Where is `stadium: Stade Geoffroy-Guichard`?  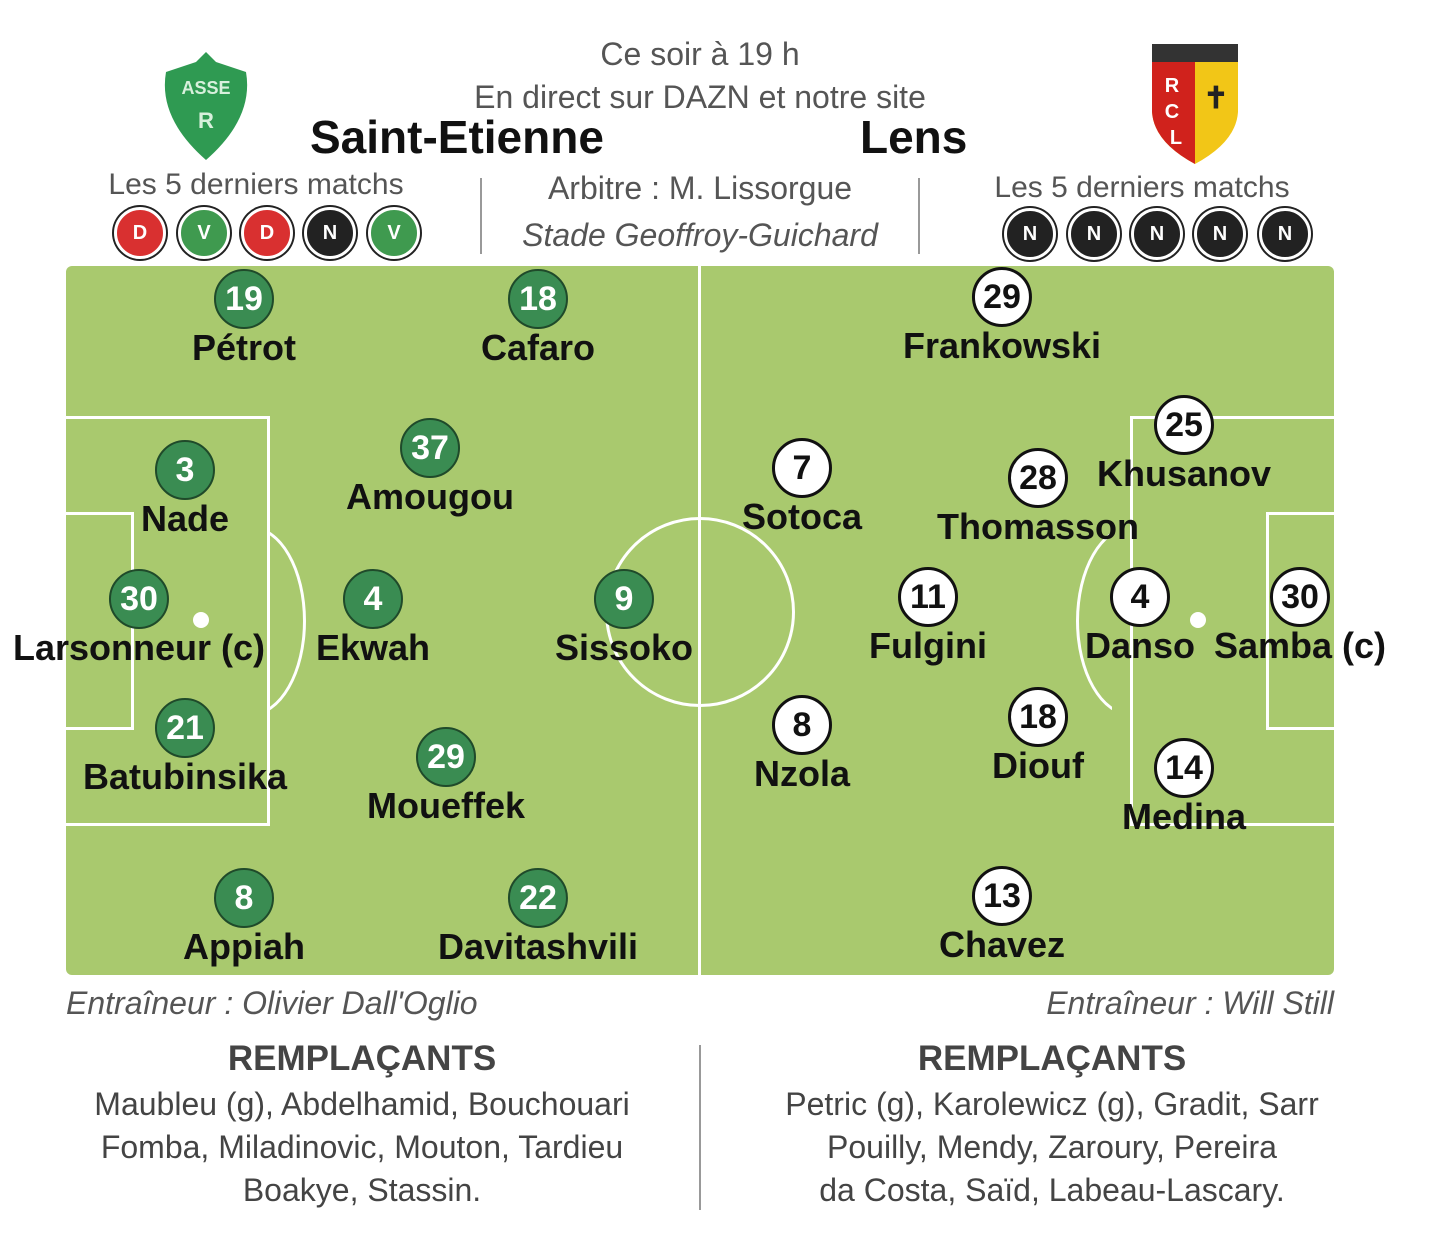
stadium: Stade Geoffroy-Guichard is located at coordinates (700, 235).